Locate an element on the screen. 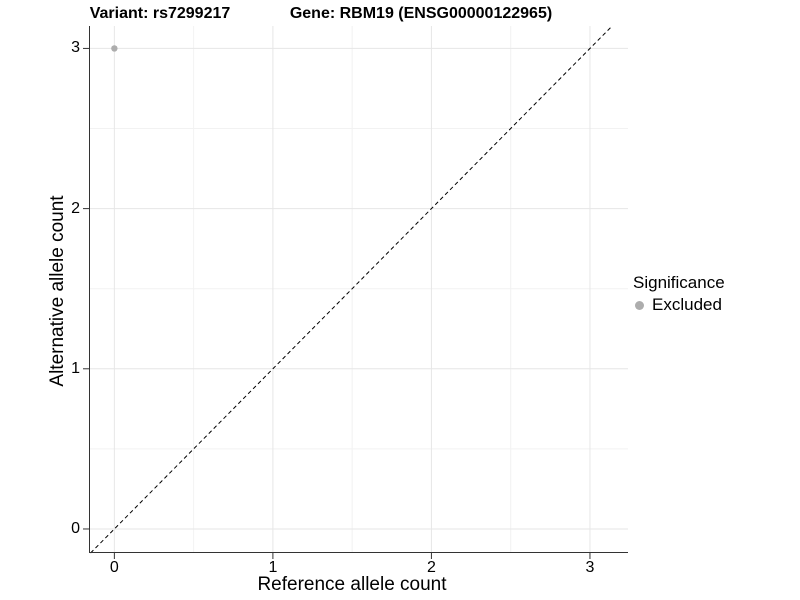 This screenshot has width=800, height=600. x-axis-title: Reference allele count is located at coordinates (352, 584).